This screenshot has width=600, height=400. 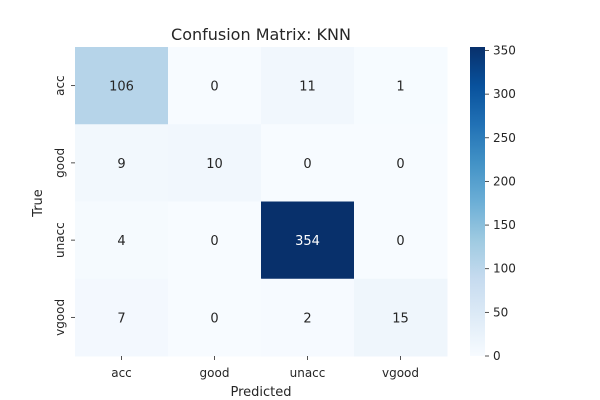 I want to click on cell-value-label-2-3: 0, so click(x=400, y=241).